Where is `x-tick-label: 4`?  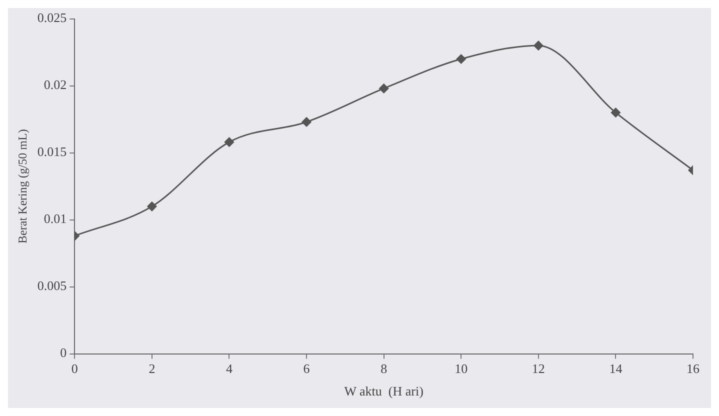
x-tick-label: 4 is located at coordinates (229, 368).